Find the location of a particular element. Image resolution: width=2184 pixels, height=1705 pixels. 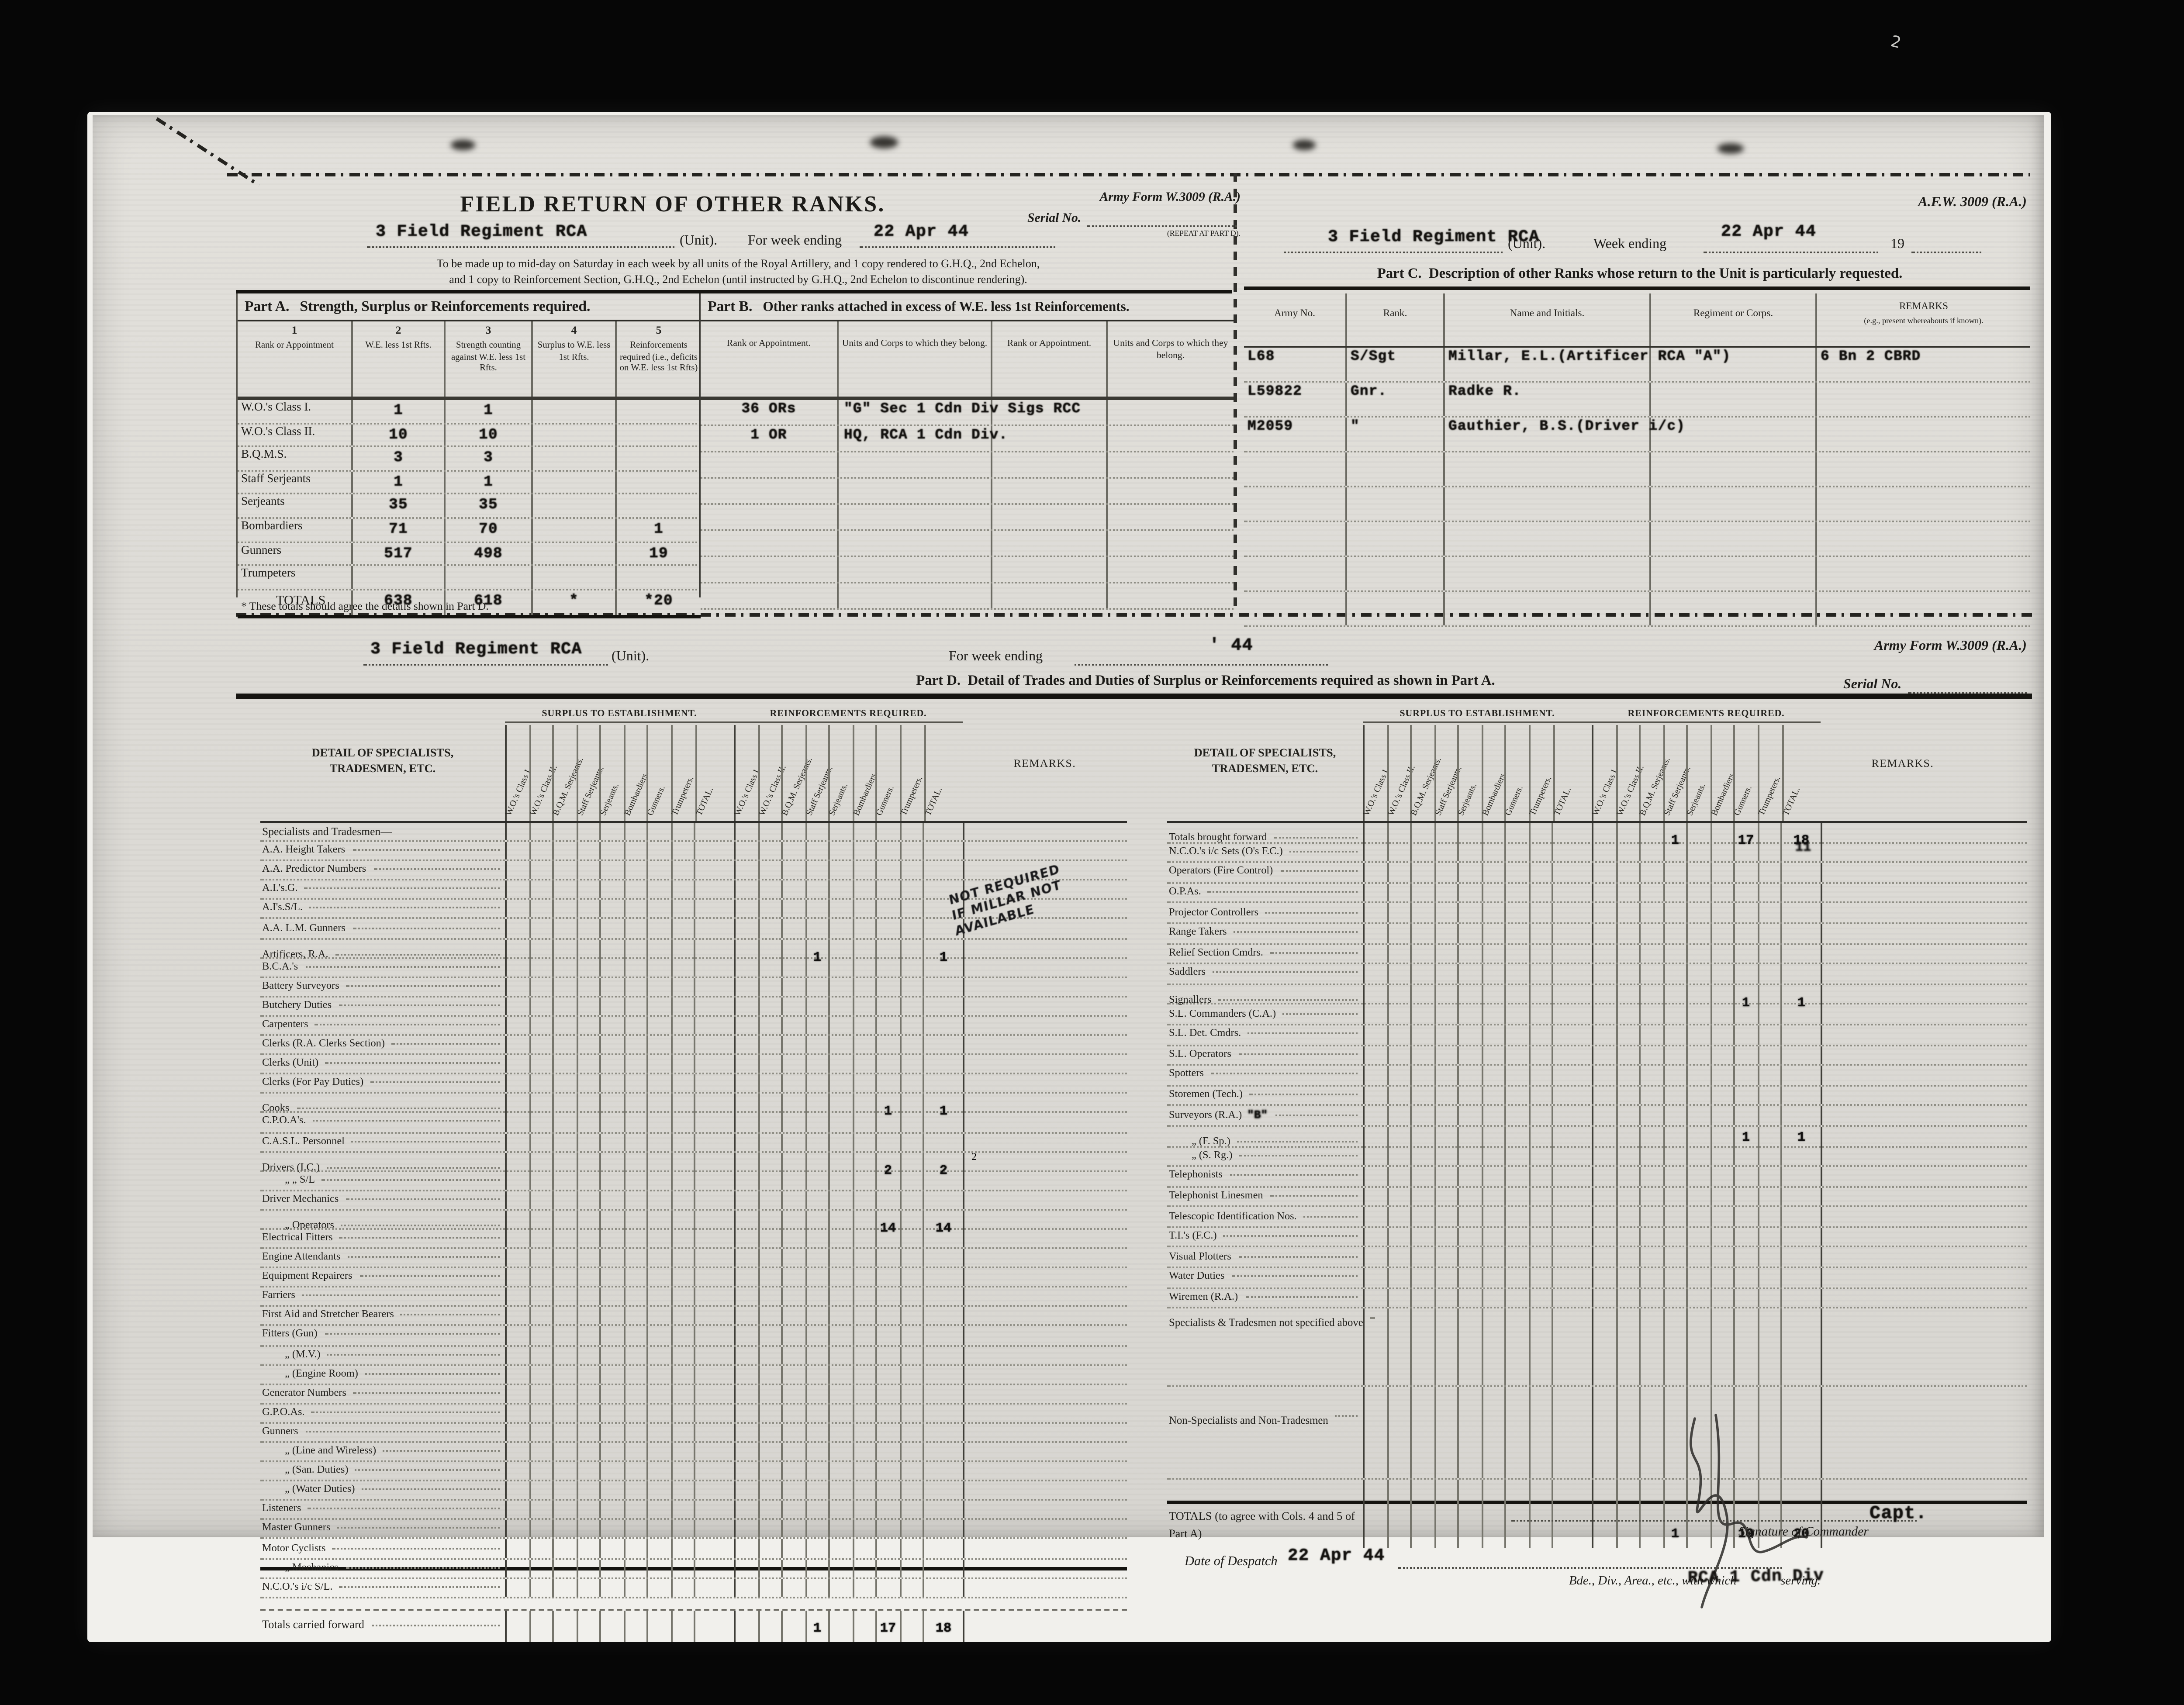

part-d-right-row: S.L. Det. Cmdrs. is located at coordinates (1597, 1035).